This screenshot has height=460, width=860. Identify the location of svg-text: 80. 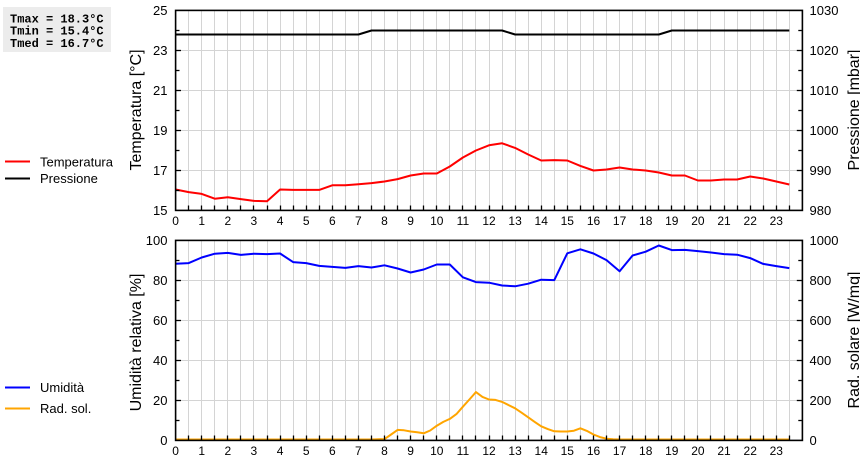
(160, 280).